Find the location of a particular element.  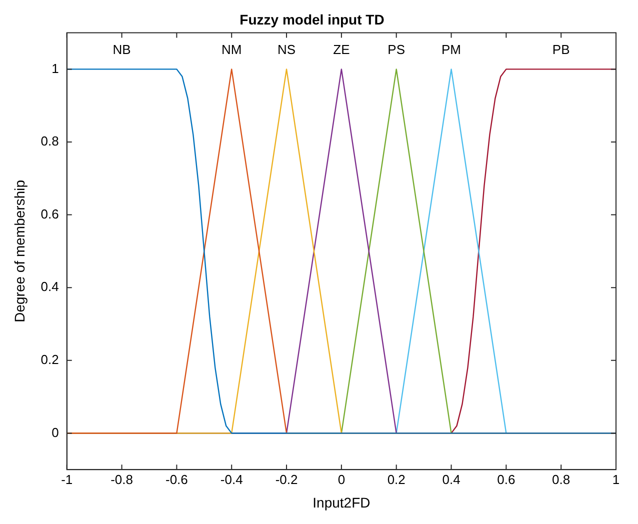

y-axis-title: Degree of membership is located at coordinates (19, 251).